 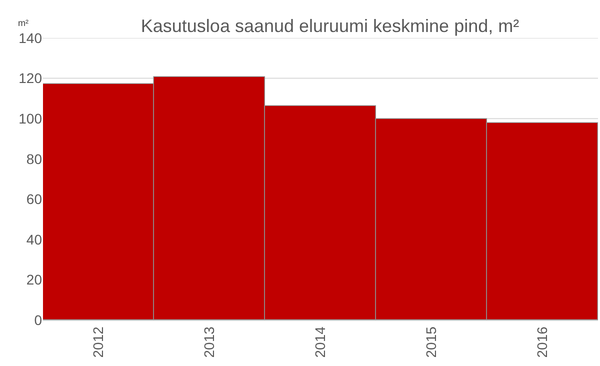 What do you see at coordinates (98, 342) in the screenshot?
I see `x-tick-label: 2012` at bounding box center [98, 342].